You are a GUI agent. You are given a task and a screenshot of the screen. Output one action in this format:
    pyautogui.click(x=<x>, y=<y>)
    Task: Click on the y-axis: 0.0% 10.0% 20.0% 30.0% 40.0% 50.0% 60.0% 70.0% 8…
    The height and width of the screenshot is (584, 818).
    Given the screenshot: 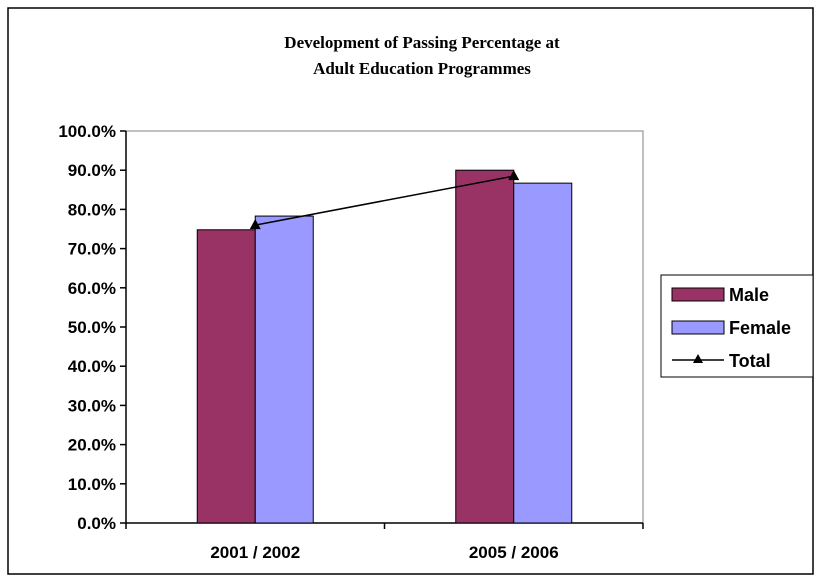 What is the action you would take?
    pyautogui.click(x=92, y=327)
    